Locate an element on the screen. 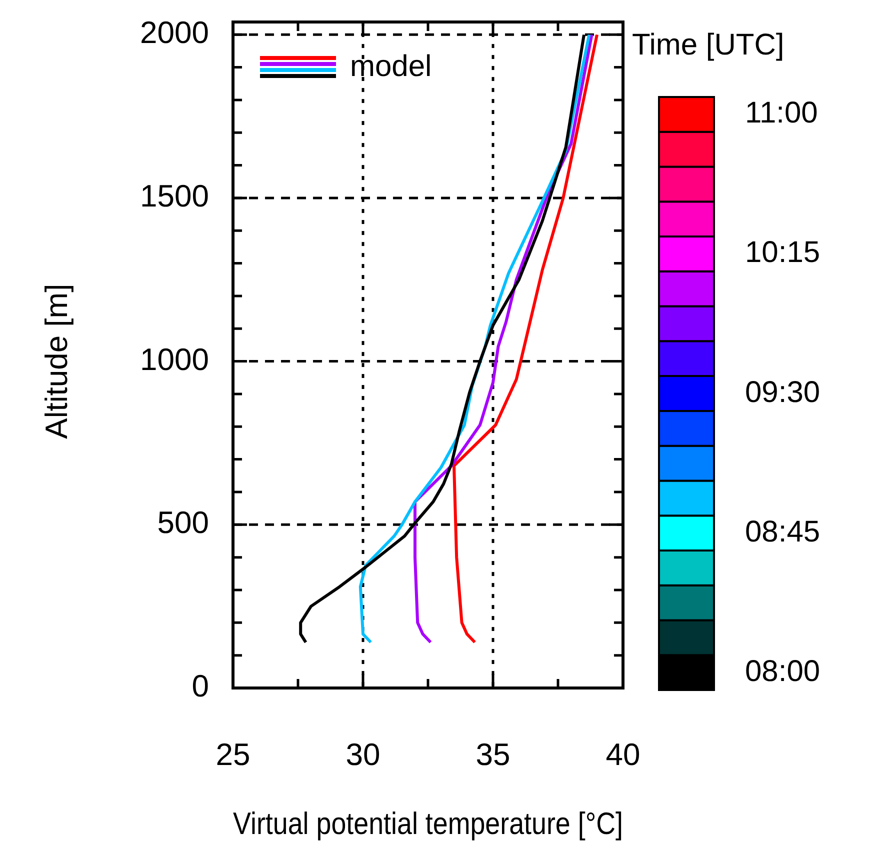 The height and width of the screenshot is (852, 880). y-tick-label: 2000 is located at coordinates (174, 32).